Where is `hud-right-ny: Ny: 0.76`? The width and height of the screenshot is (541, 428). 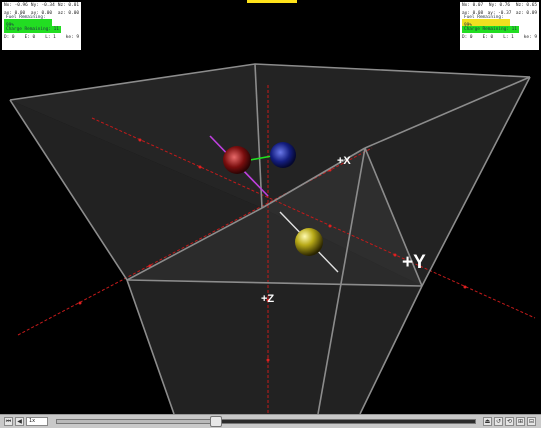 hud-right-ny: Ny: 0.76 is located at coordinates (499, 5).